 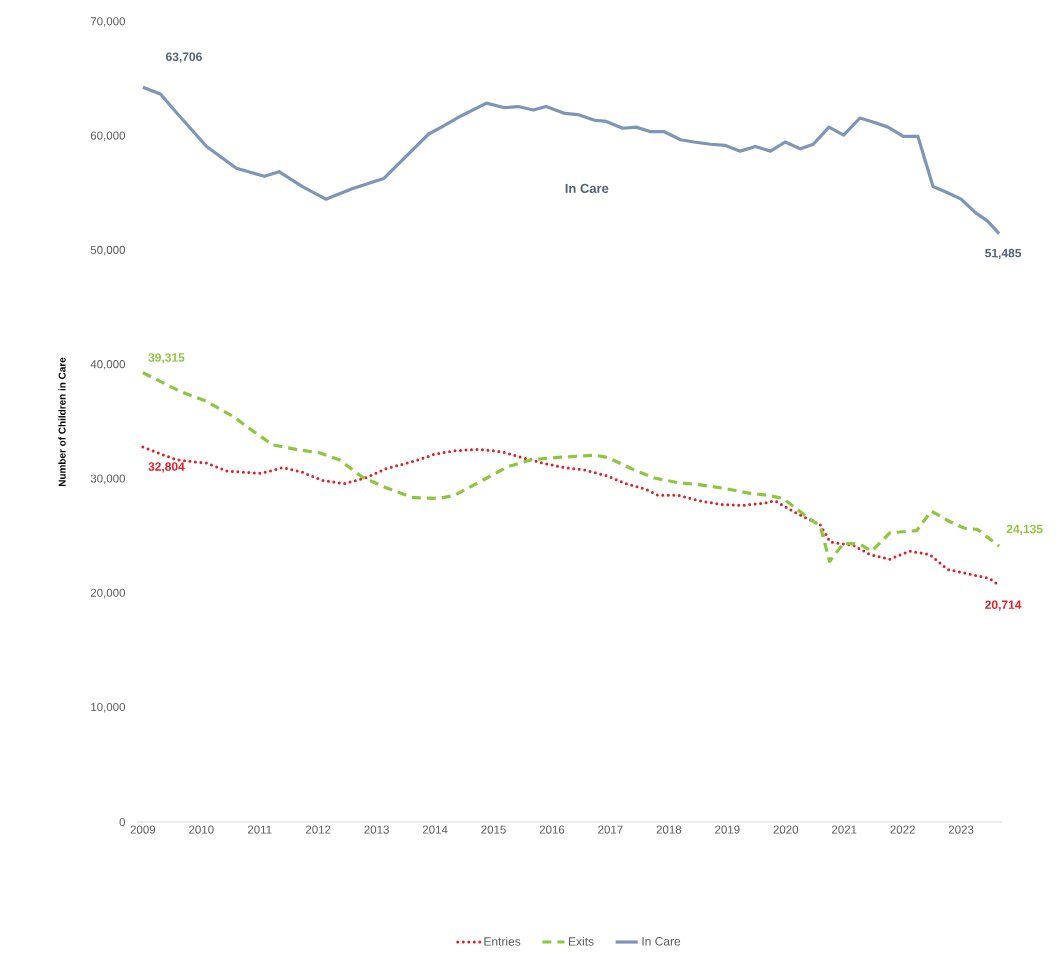 What do you see at coordinates (143, 829) in the screenshot?
I see `x-tick-label: 2009` at bounding box center [143, 829].